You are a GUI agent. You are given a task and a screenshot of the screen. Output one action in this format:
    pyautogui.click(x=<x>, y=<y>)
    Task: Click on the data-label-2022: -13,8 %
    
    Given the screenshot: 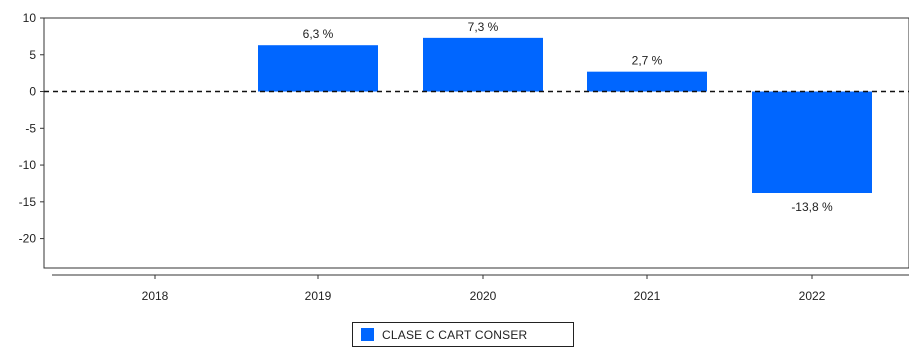 What is the action you would take?
    pyautogui.click(x=812, y=207)
    